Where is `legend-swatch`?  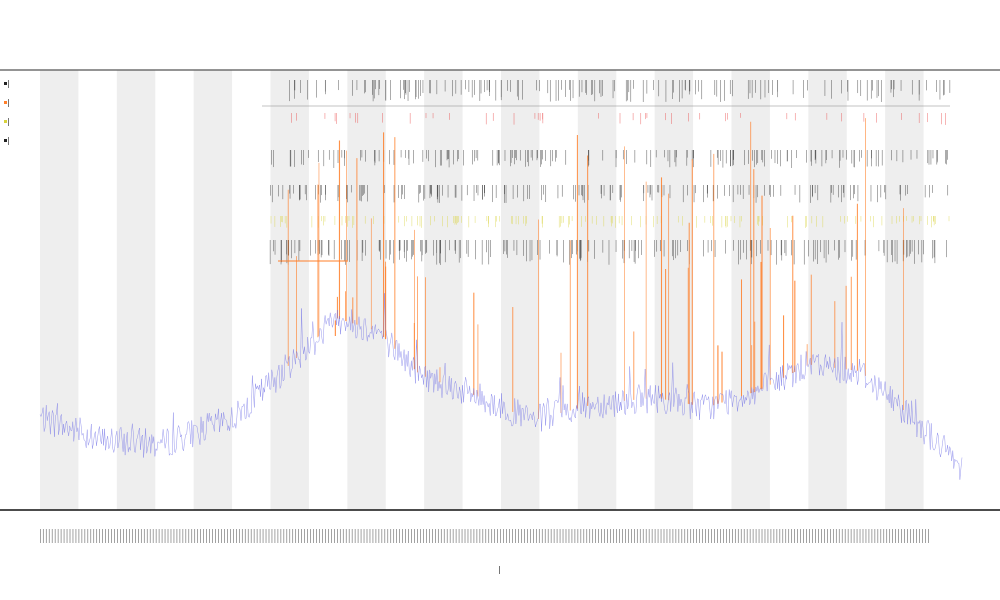
legend-swatch is located at coordinates (5, 140).